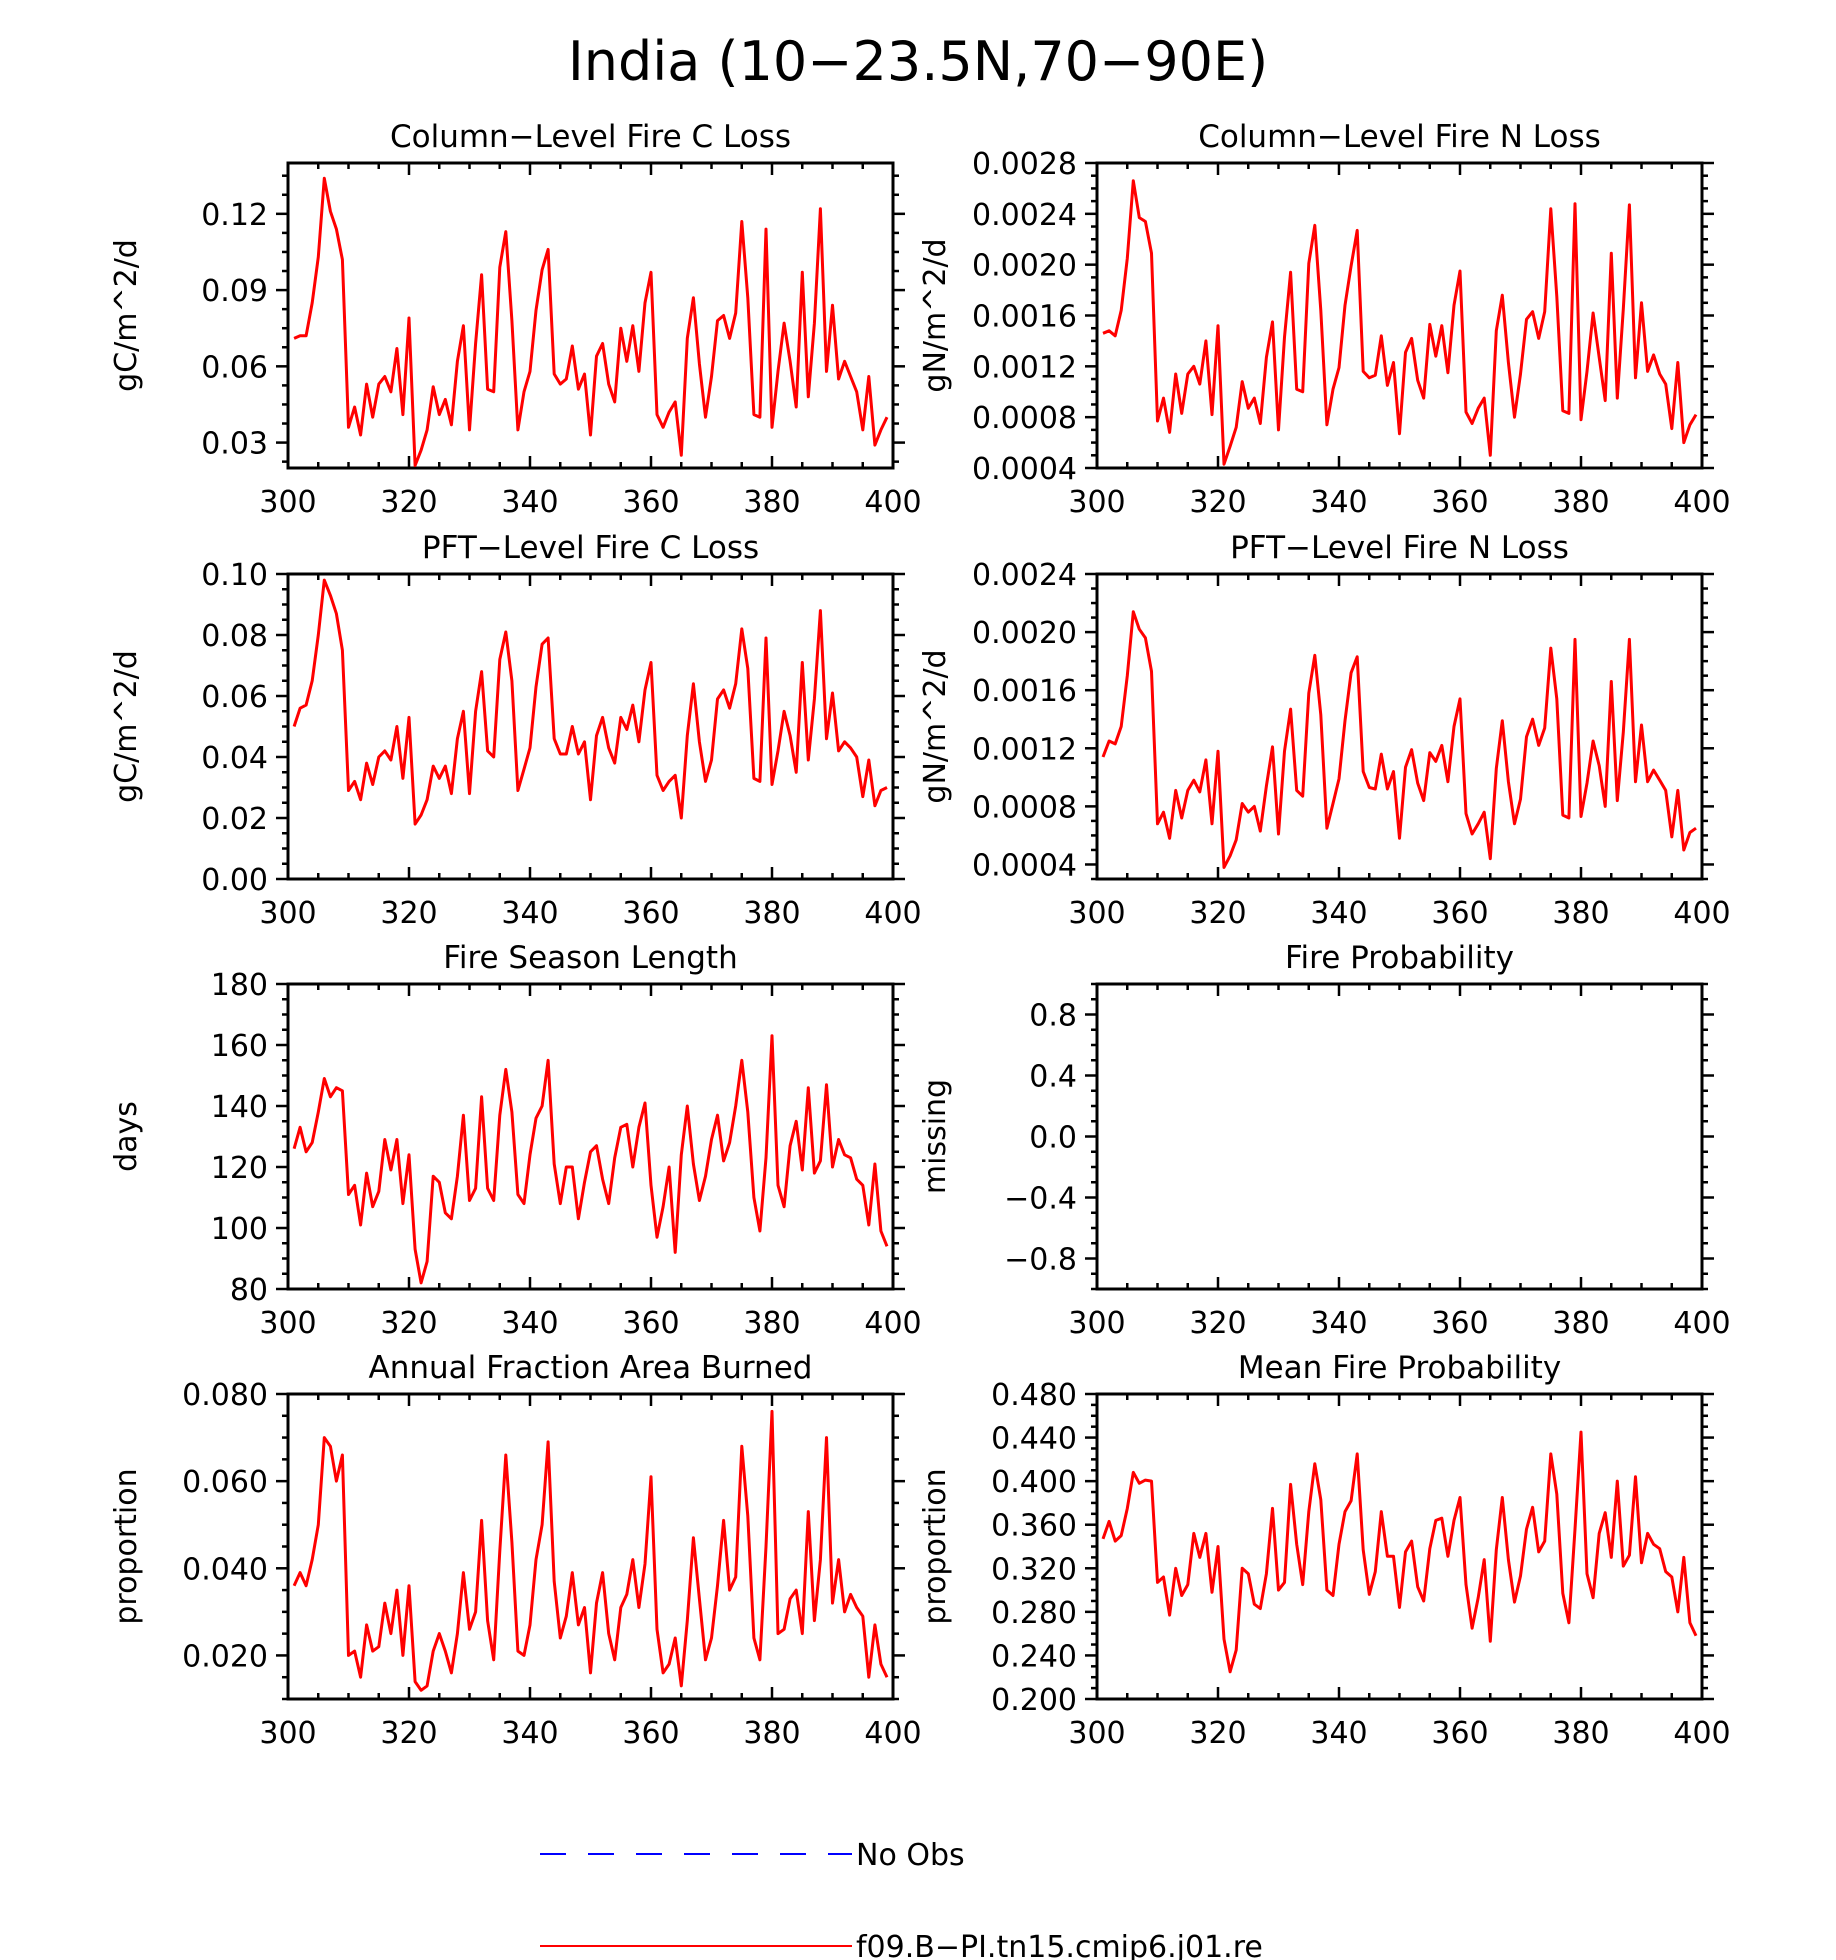 This screenshot has width=1836, height=1960. I want to click on y-tick-label: 140, so click(239, 1107).